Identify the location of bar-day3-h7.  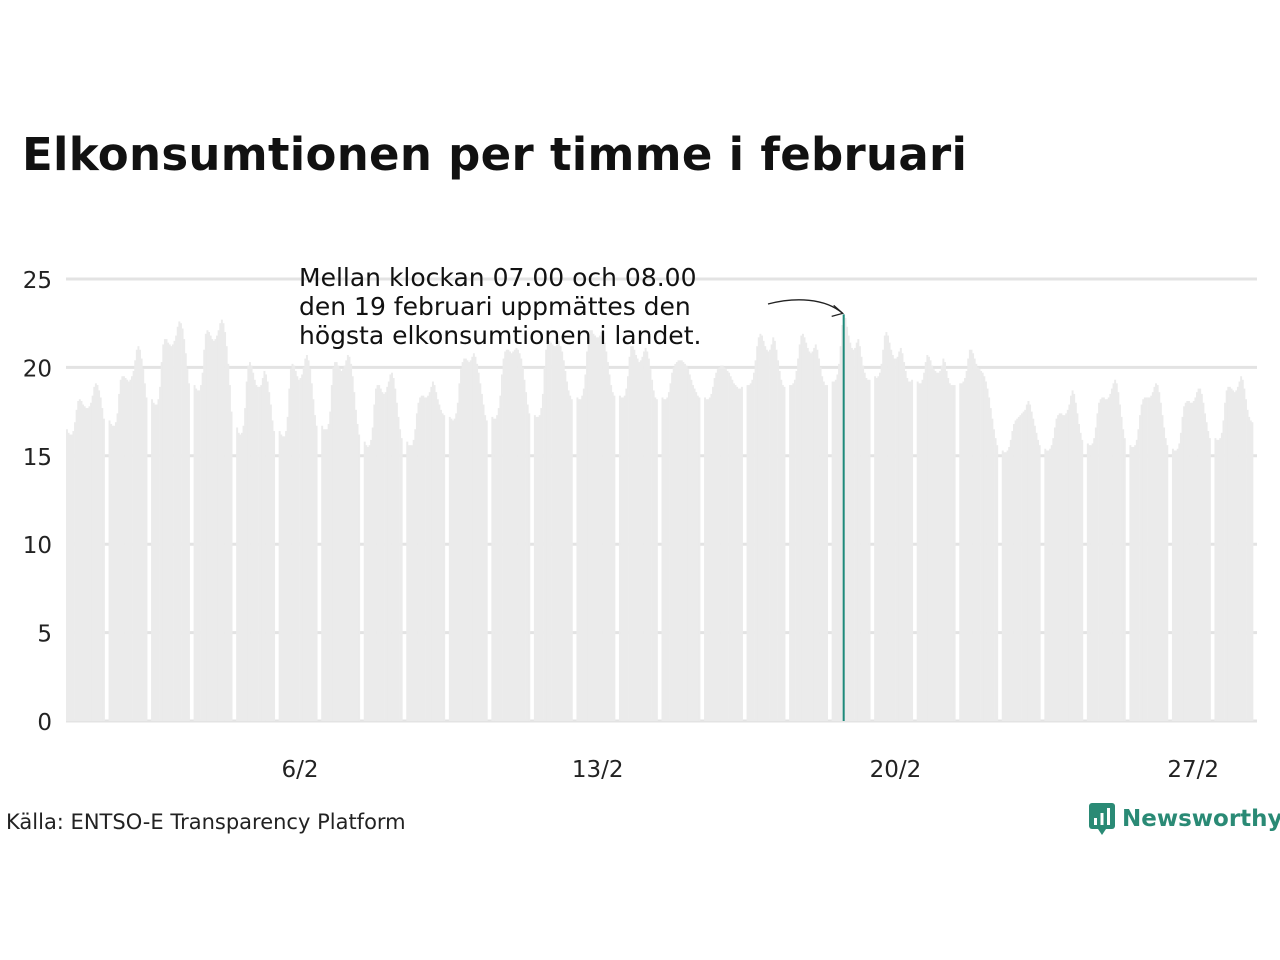
(163, 532).